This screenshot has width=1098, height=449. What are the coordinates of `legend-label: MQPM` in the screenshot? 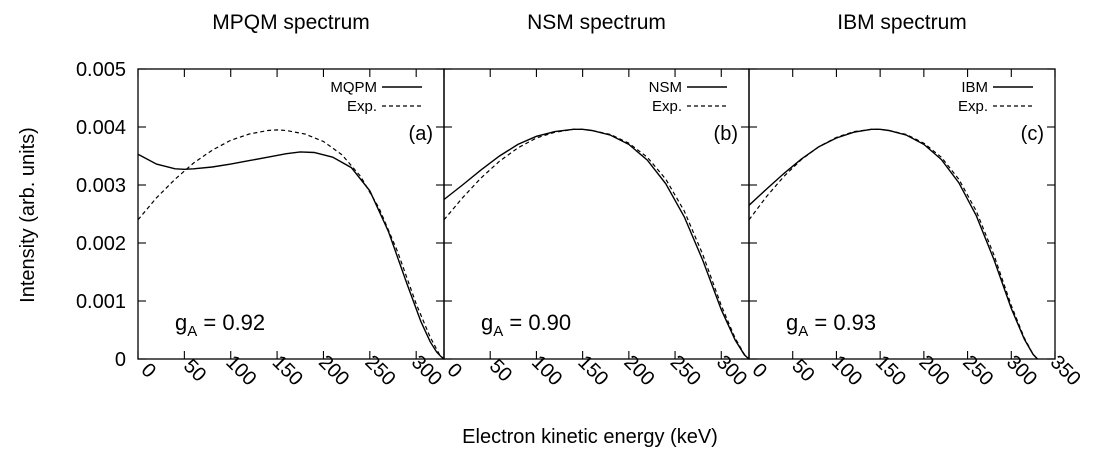 It's located at (353, 87).